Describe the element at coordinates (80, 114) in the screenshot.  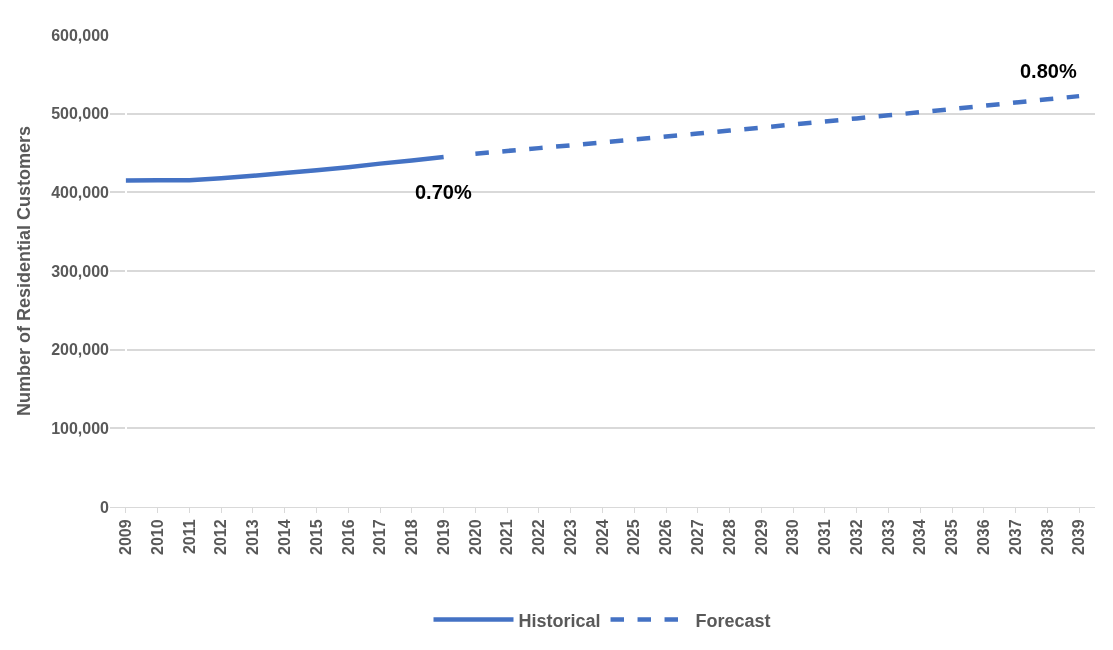
I see `y-tick-label: 500,000` at that location.